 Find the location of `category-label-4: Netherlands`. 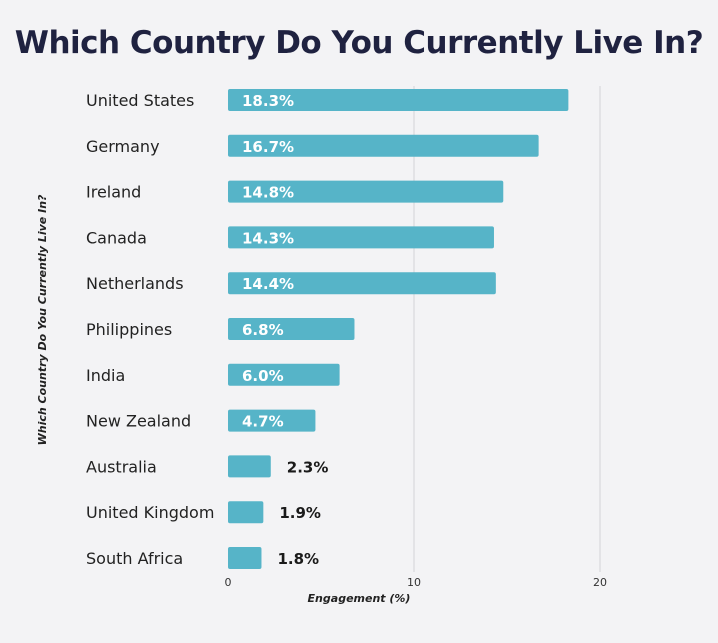

category-label-4: Netherlands is located at coordinates (135, 283).